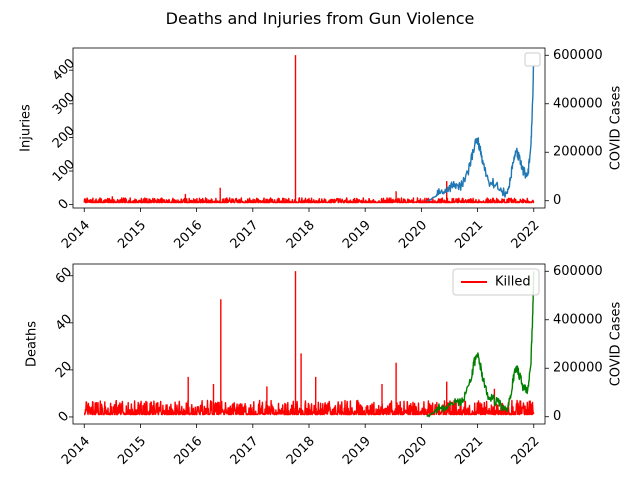 Image resolution: width=640 pixels, height=480 pixels. Describe the element at coordinates (64, 70) in the screenshot. I see `y-tick-label: 400` at that location.